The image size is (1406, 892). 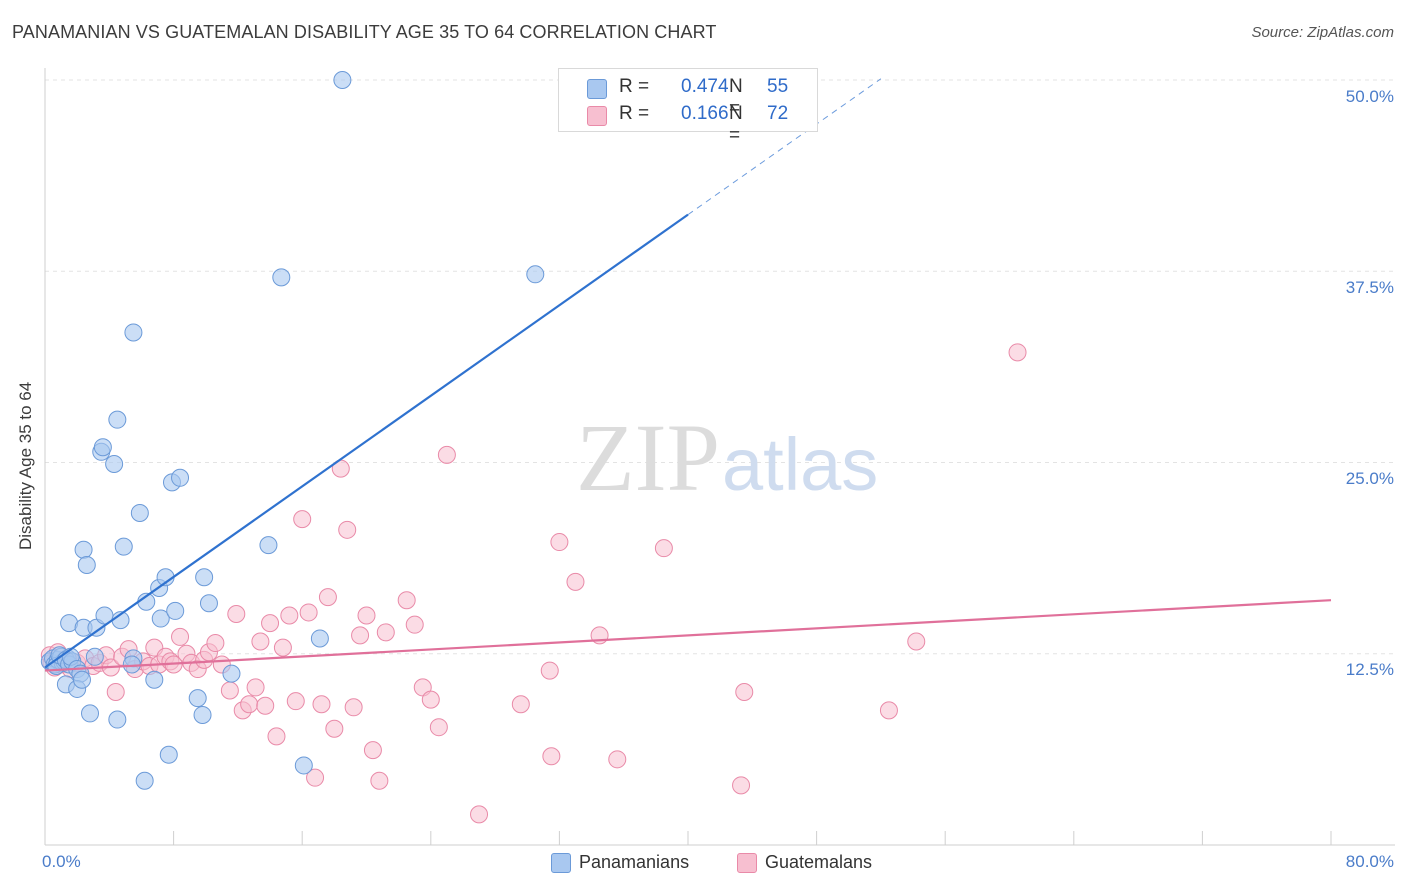 I want to click on y-tick-label: 37.5%, so click(x=1369, y=287).